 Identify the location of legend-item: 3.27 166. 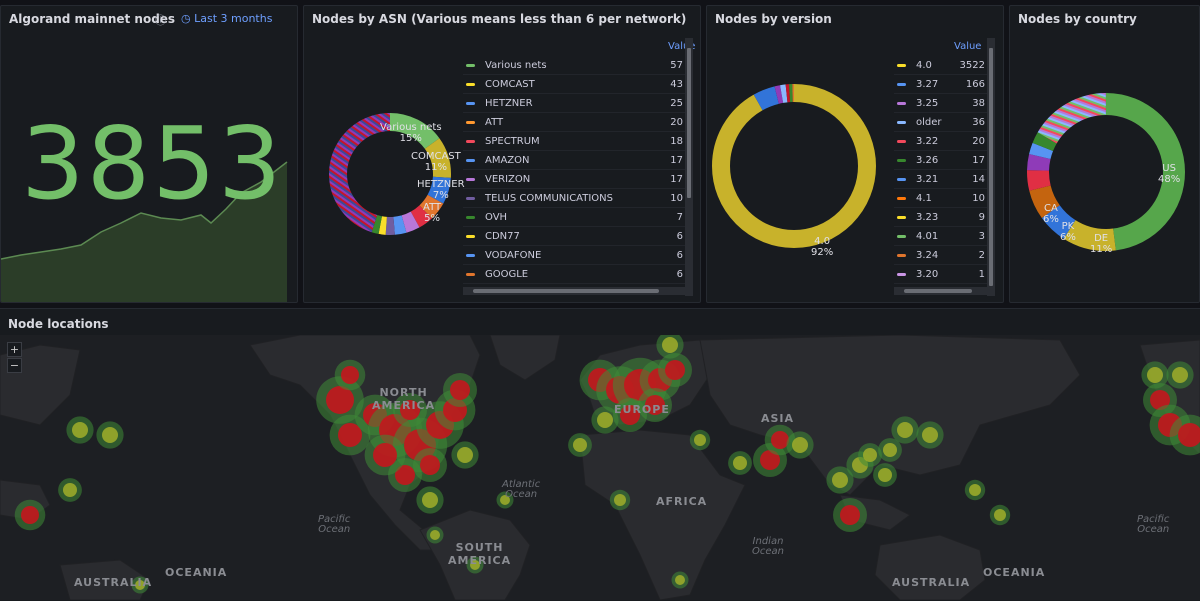
(940, 84).